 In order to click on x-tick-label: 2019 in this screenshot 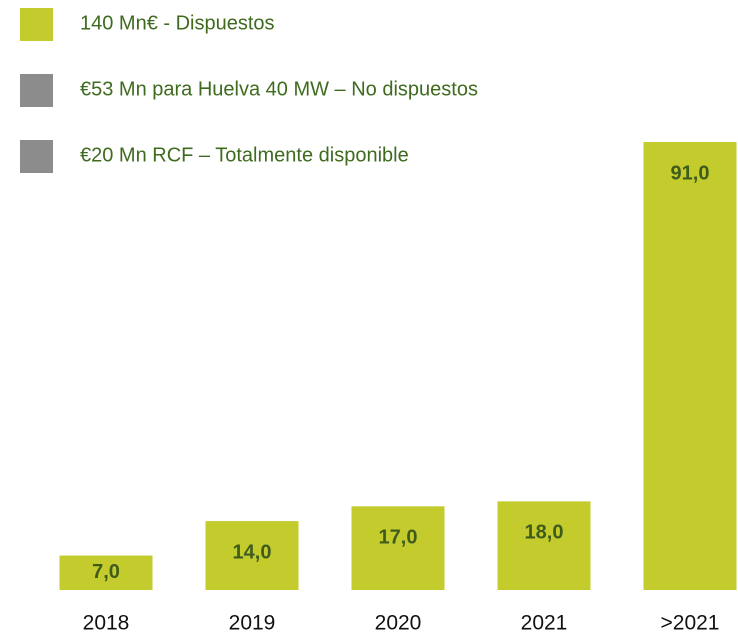, I will do `click(252, 623)`.